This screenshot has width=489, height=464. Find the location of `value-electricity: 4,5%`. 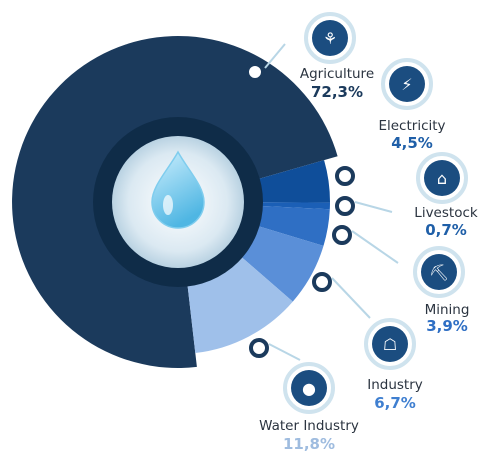

value-electricity: 4,5% is located at coordinates (412, 143).